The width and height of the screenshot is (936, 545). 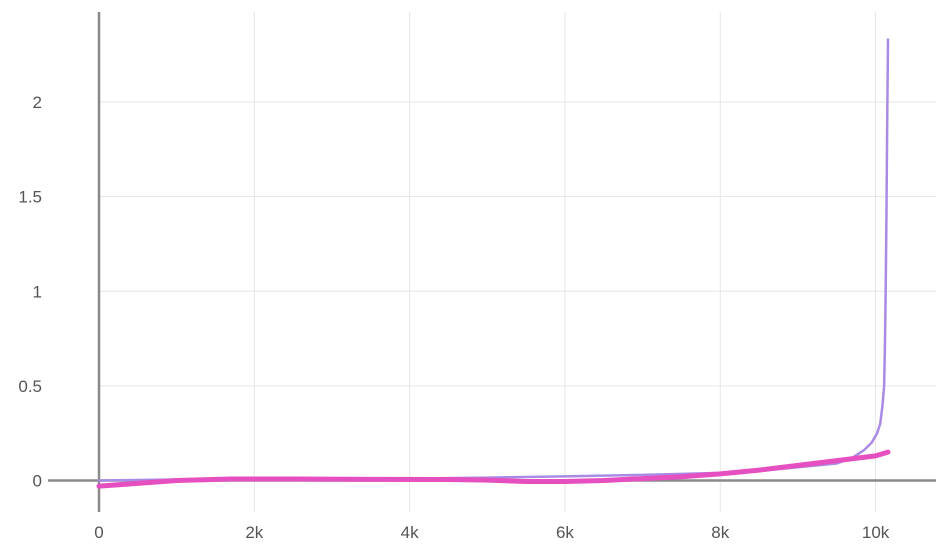 I want to click on x-tick-label: 2k, so click(x=254, y=532).